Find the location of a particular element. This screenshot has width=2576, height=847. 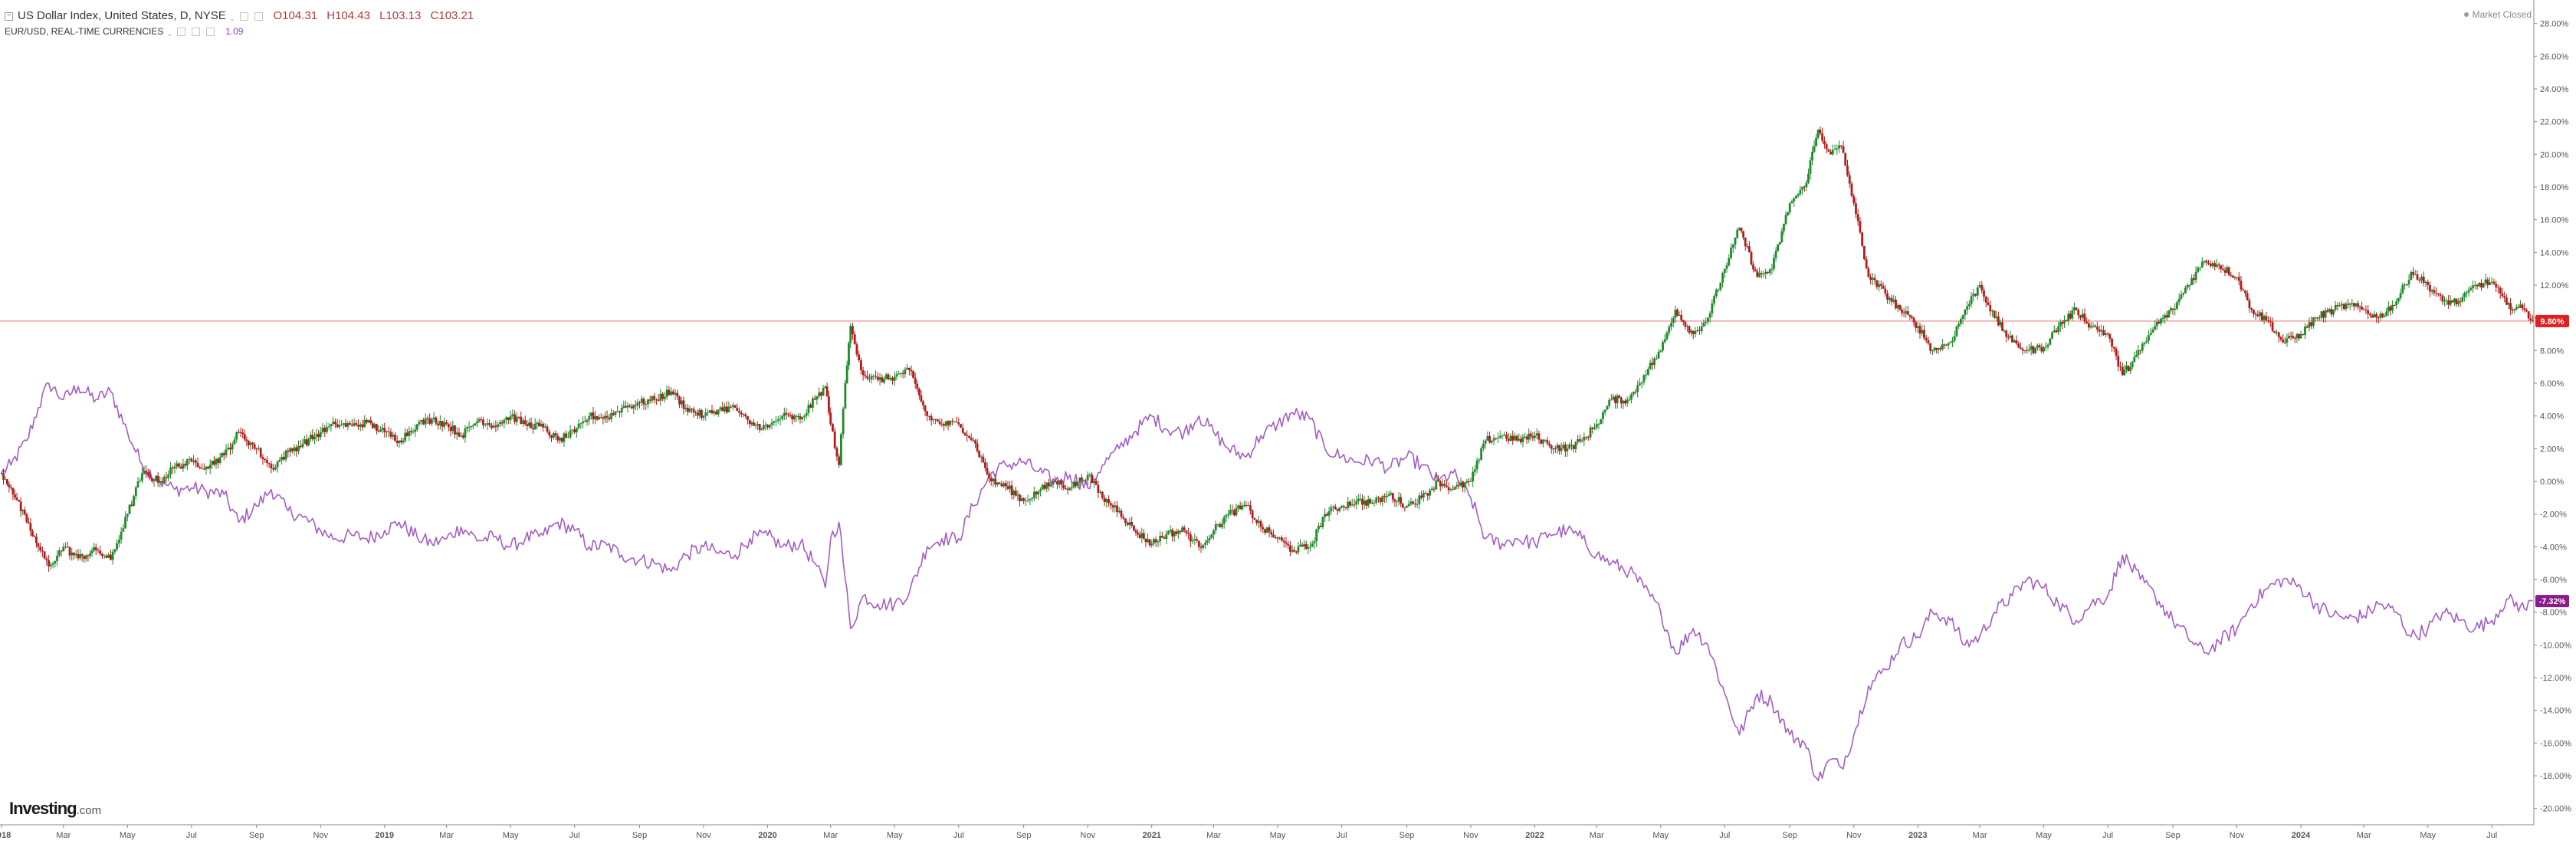

main-series-title: US Dollar Index, United States, D, NYSE is located at coordinates (122, 16).